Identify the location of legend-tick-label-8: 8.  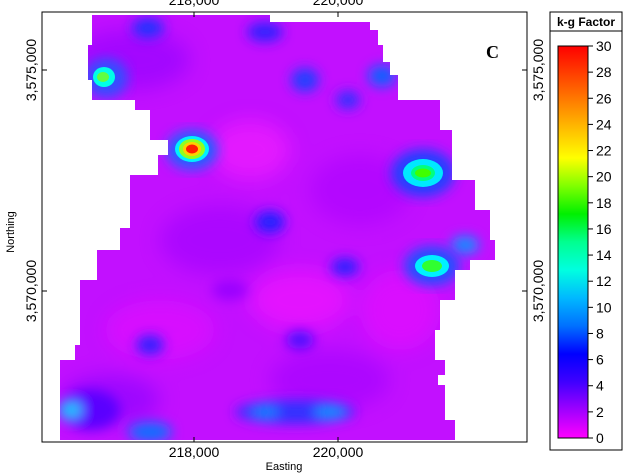
(600, 333).